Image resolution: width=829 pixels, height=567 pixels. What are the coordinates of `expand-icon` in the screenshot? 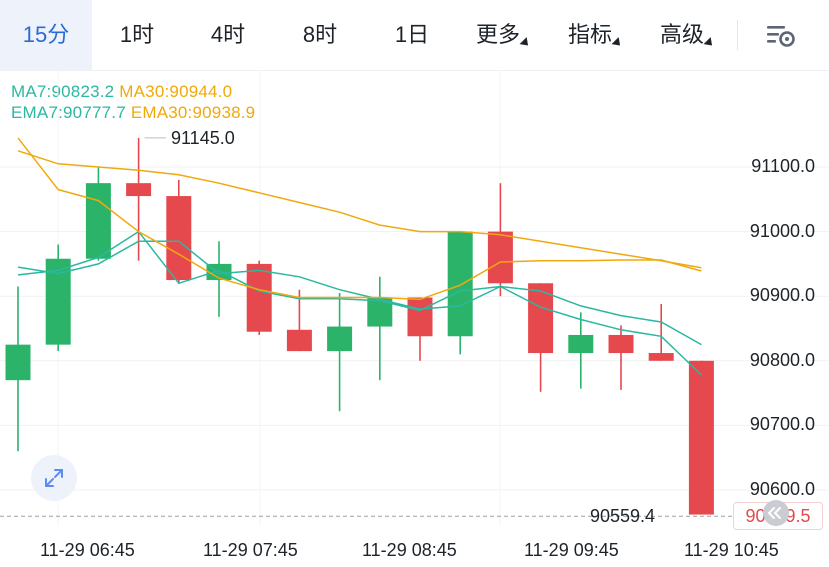 It's located at (54, 478).